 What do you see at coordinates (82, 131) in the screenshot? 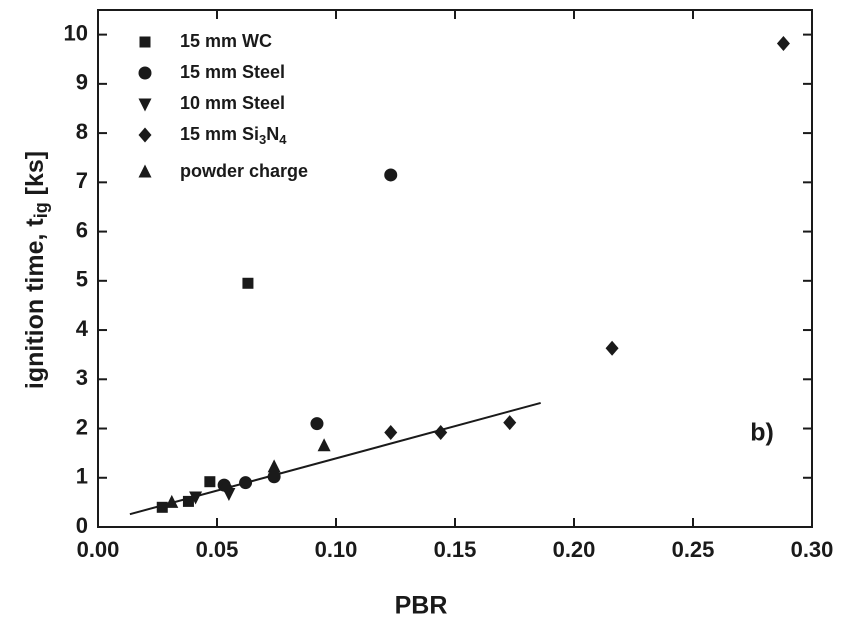
I see `y-tick-label: 8` at bounding box center [82, 131].